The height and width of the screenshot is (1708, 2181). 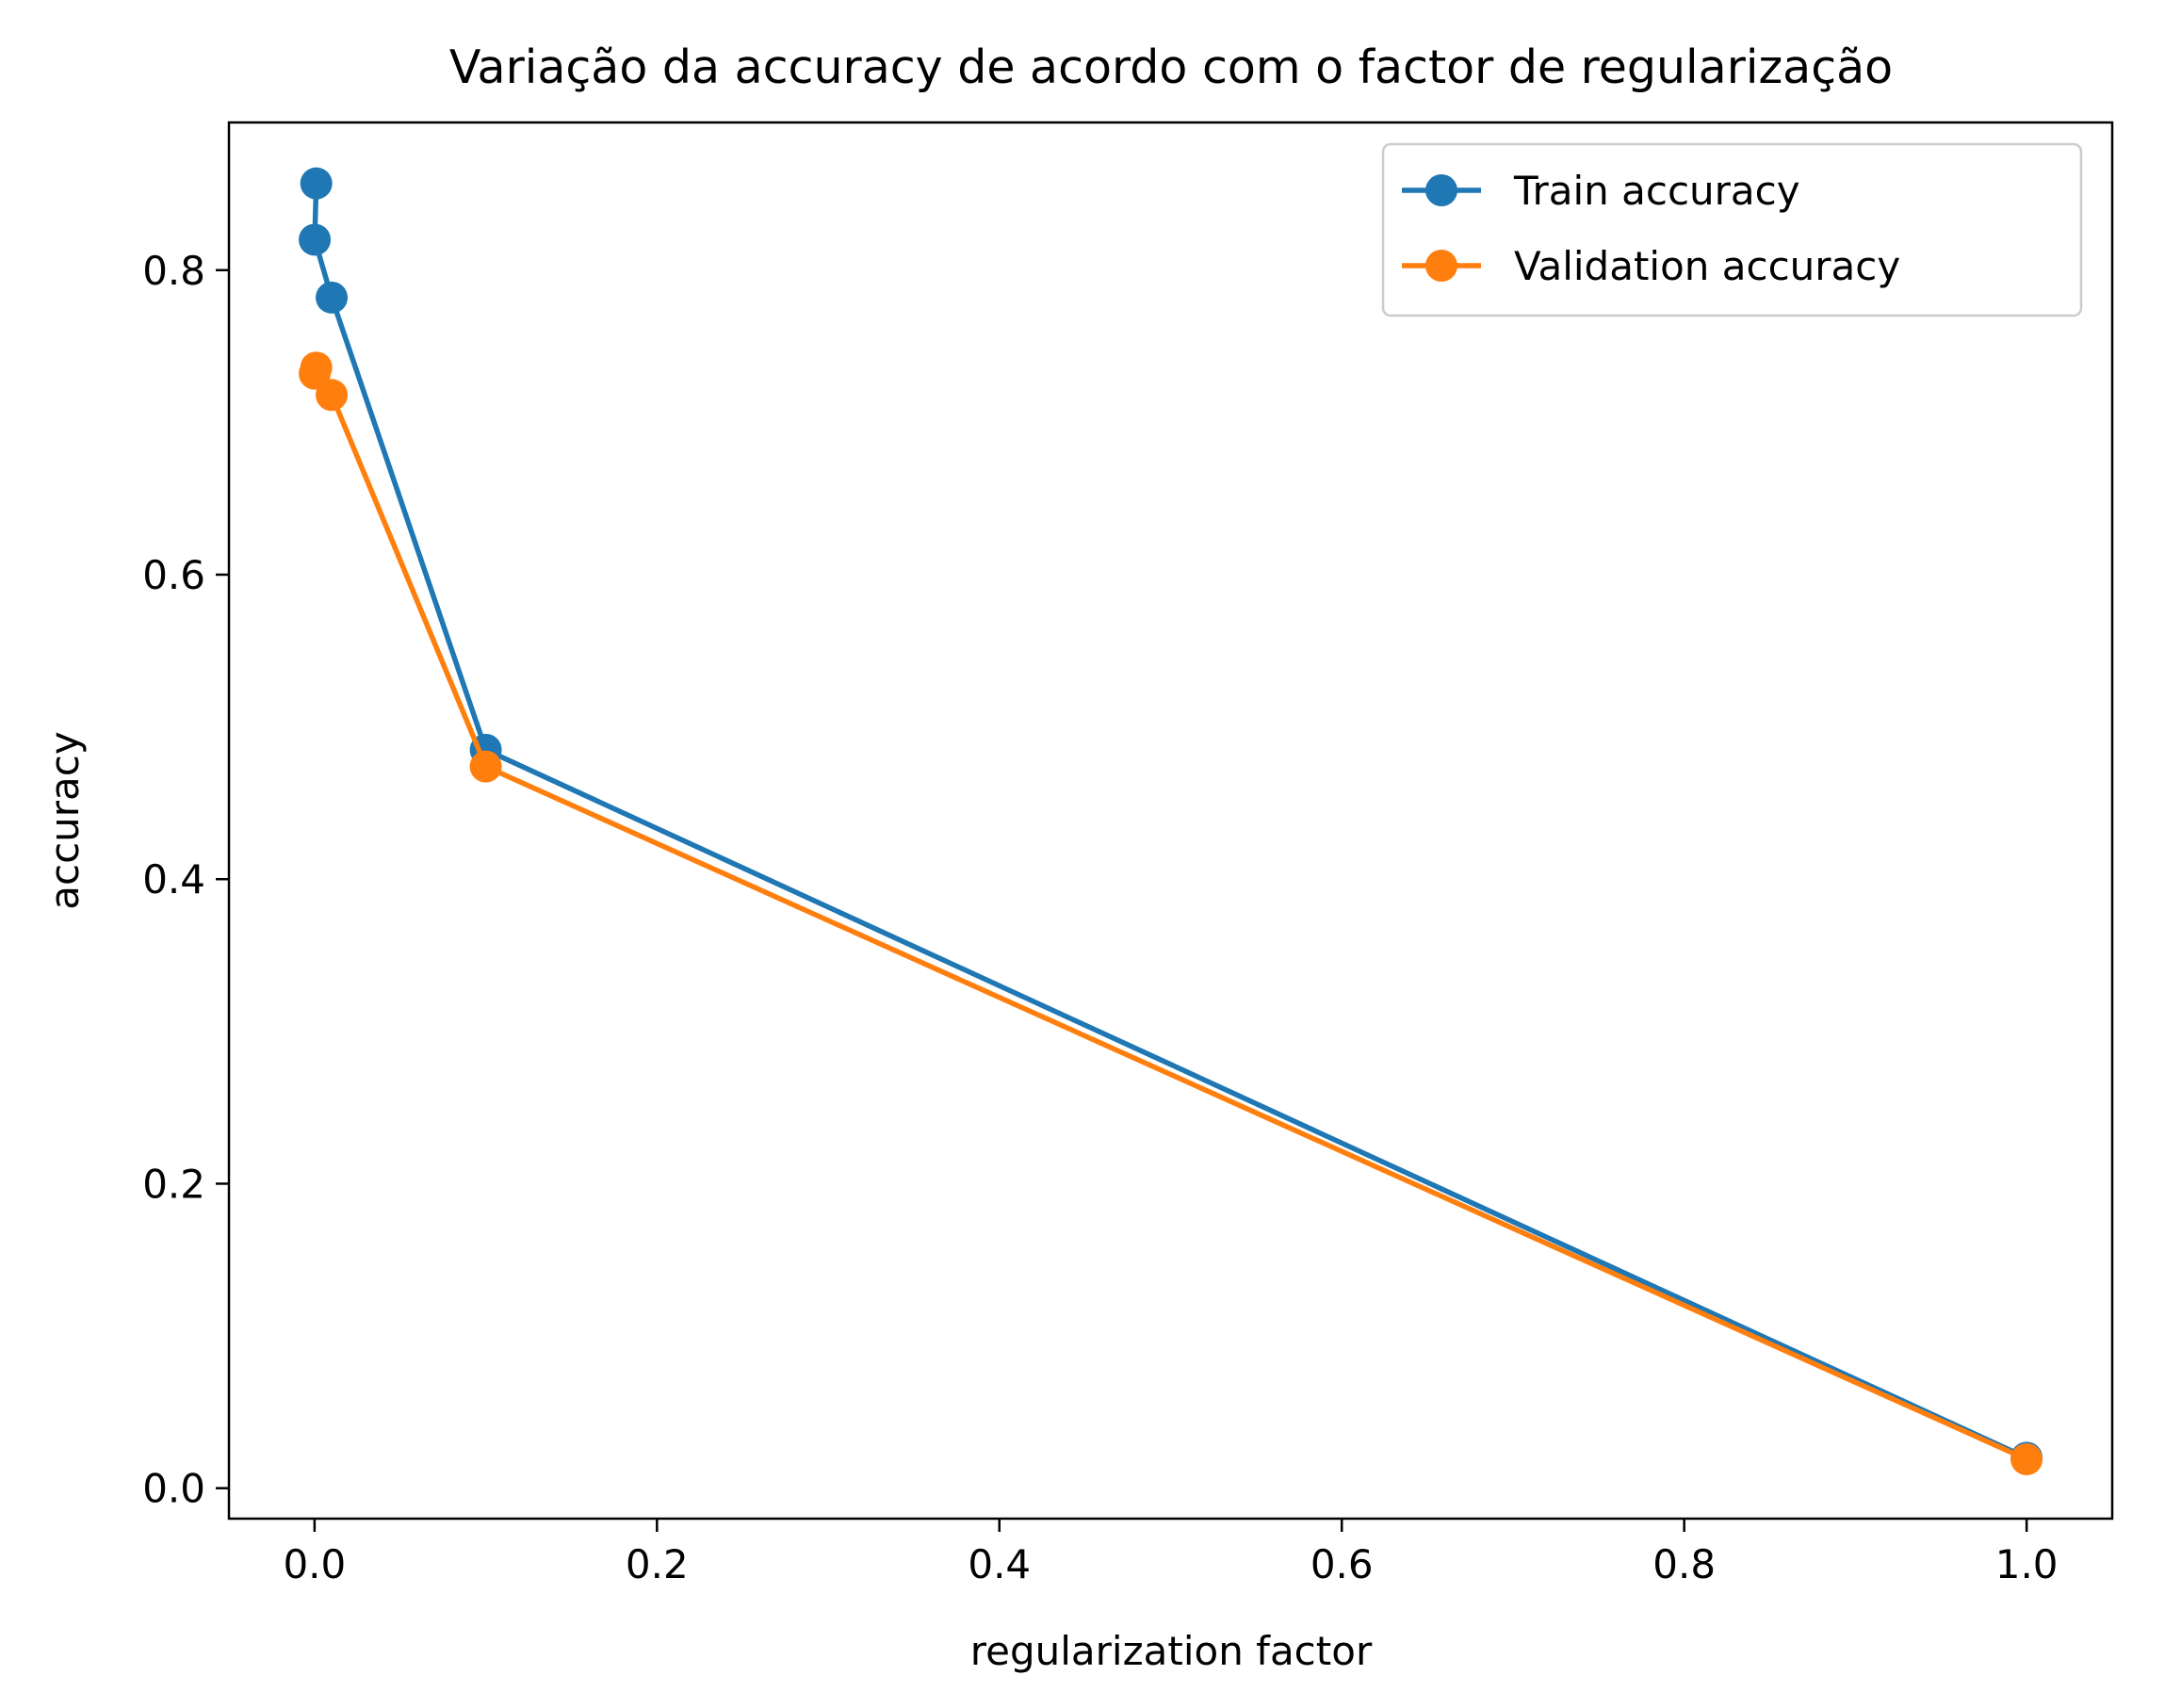 I want to click on y-tick-label: 0.2, so click(x=173, y=1184).